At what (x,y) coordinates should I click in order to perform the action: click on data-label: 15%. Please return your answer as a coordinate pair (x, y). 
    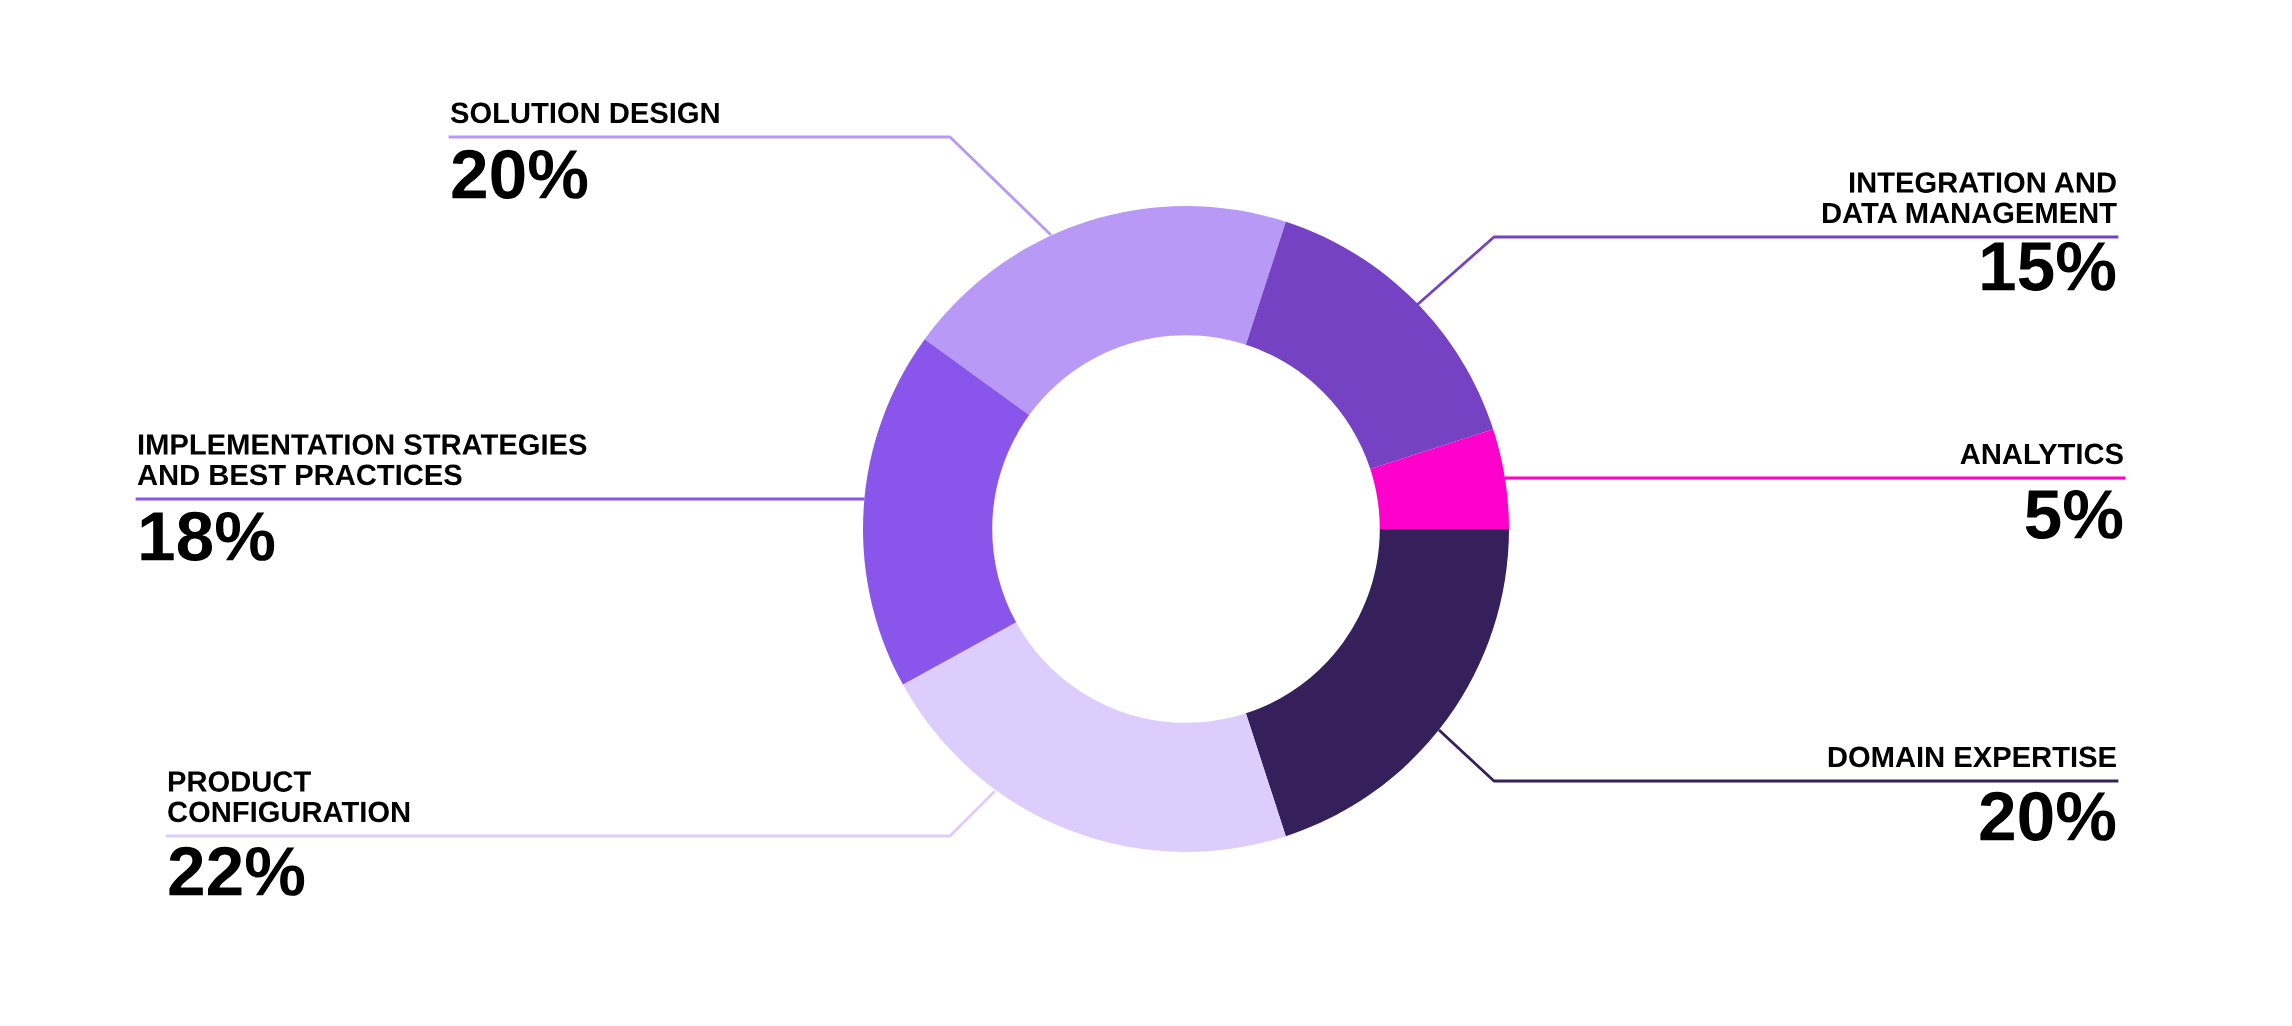
    Looking at the image, I should click on (2049, 267).